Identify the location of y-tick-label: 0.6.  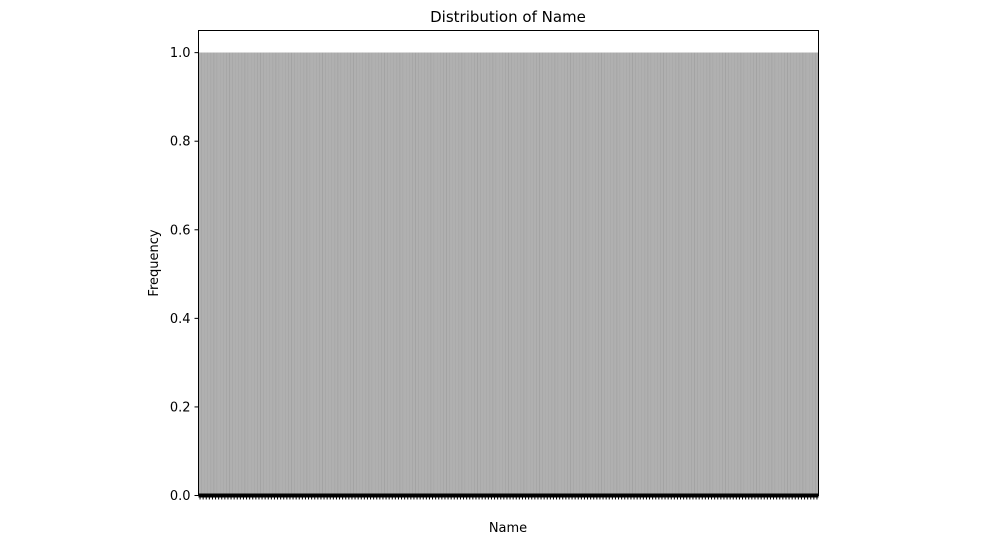
(180, 230).